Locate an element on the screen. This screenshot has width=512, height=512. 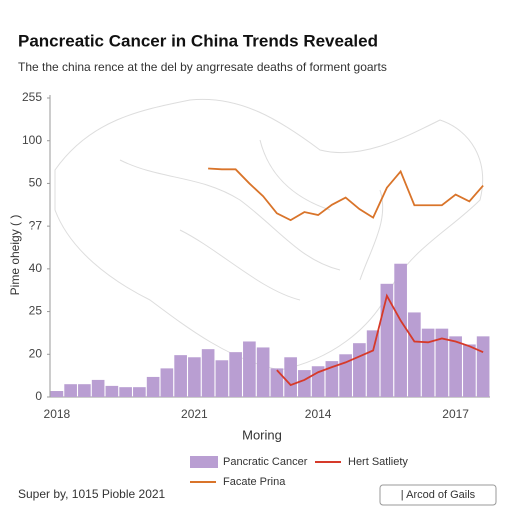
y-axis-label: Pime oheigy ( ) is located at coordinates (15, 255).